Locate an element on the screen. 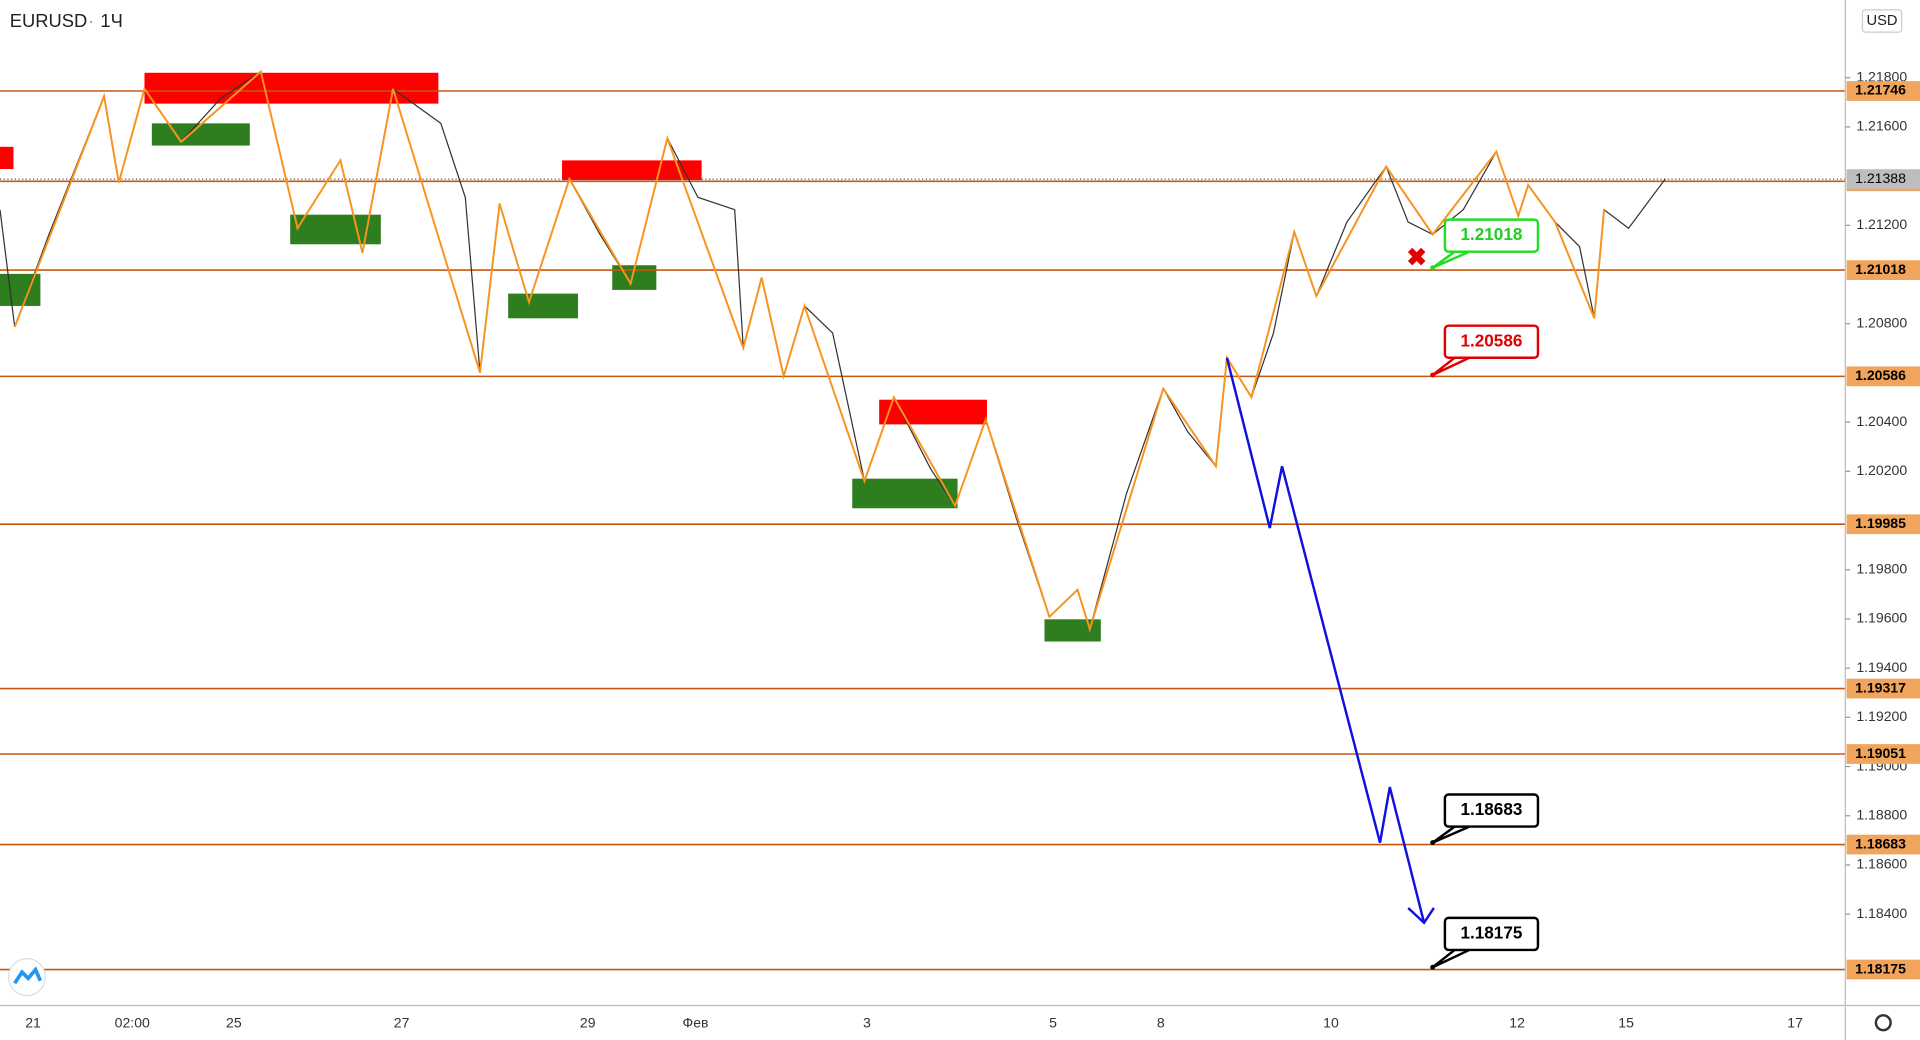 The height and width of the screenshot is (1040, 1920). level-label: 1.18175 is located at coordinates (1880, 968).